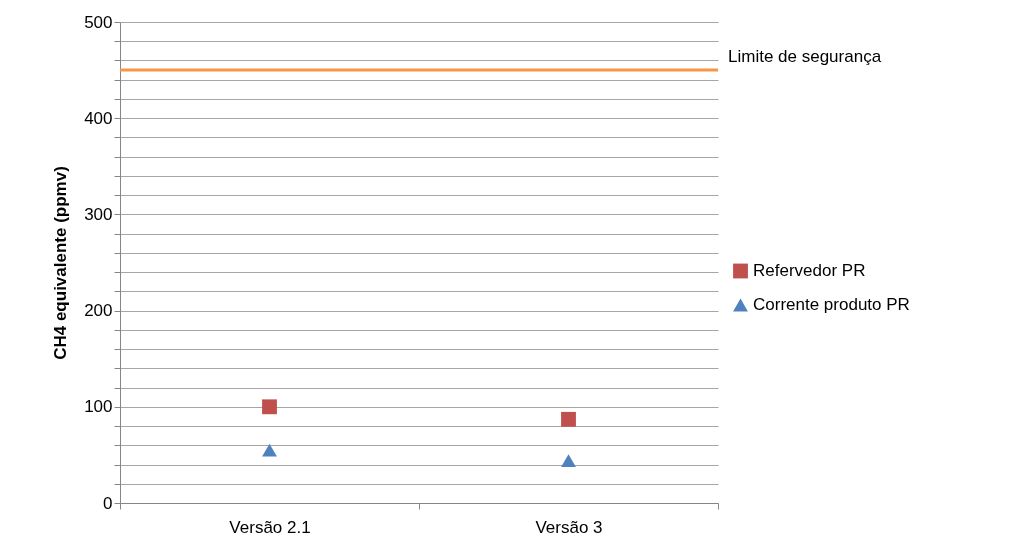  Describe the element at coordinates (98, 311) in the screenshot. I see `y-tick-label: 200` at that location.